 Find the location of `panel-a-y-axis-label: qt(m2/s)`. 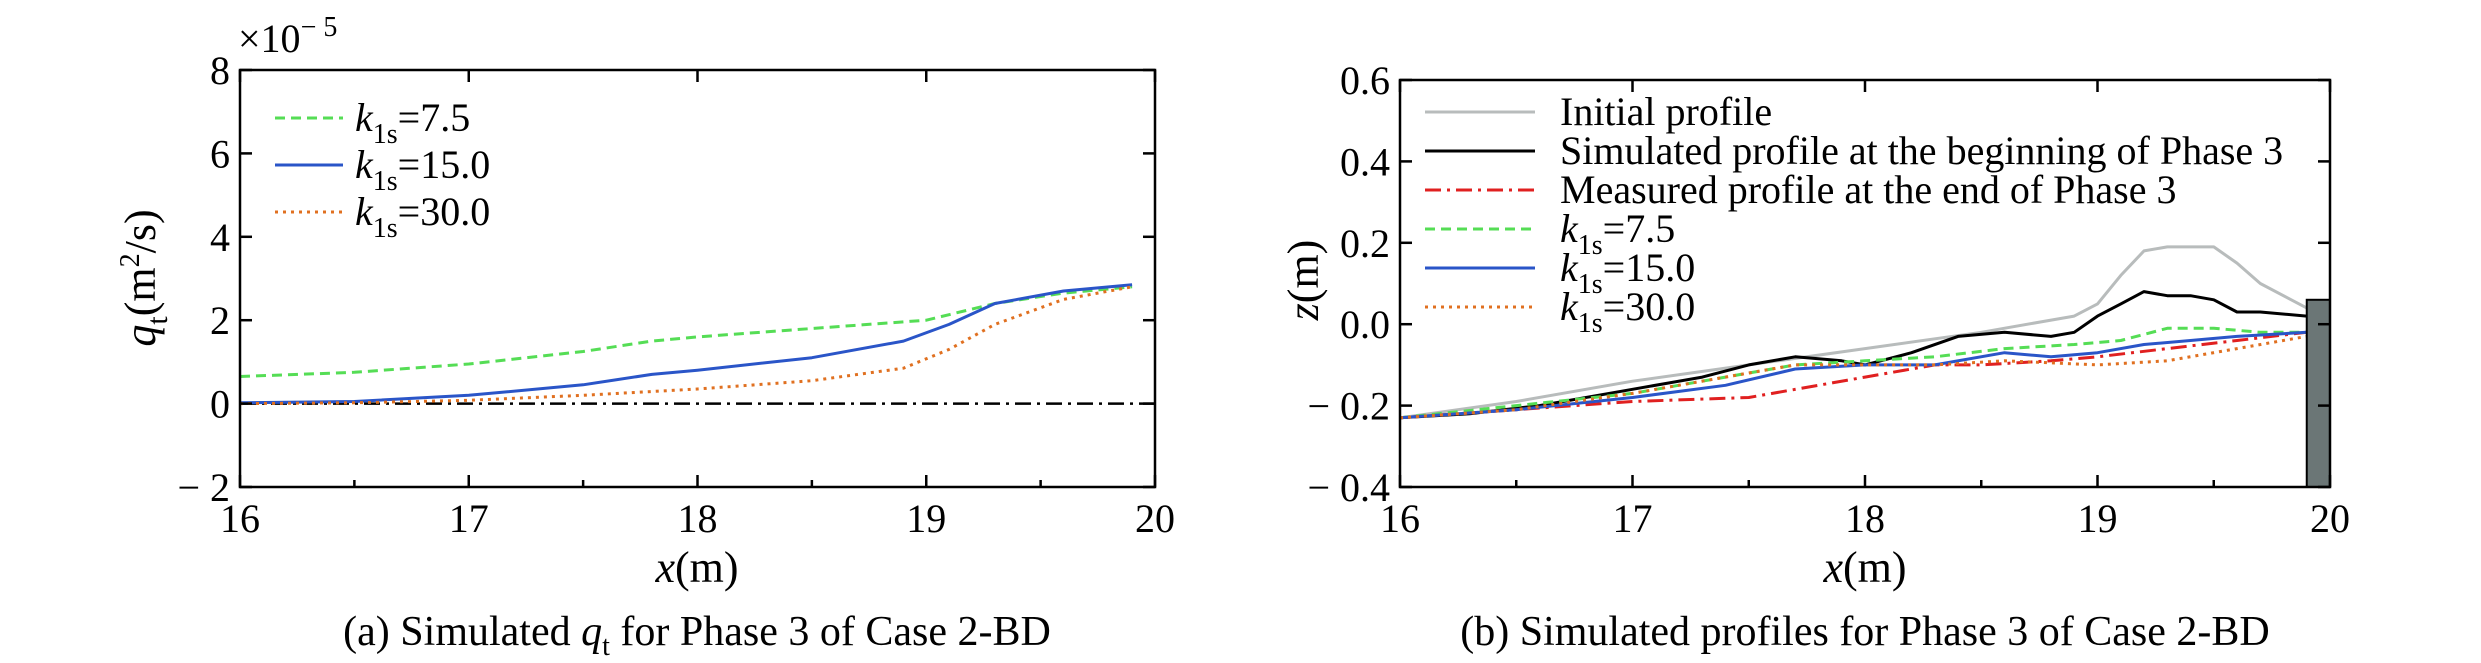

panel-a-y-axis-label: qt(m2/s) is located at coordinates (144, 277).